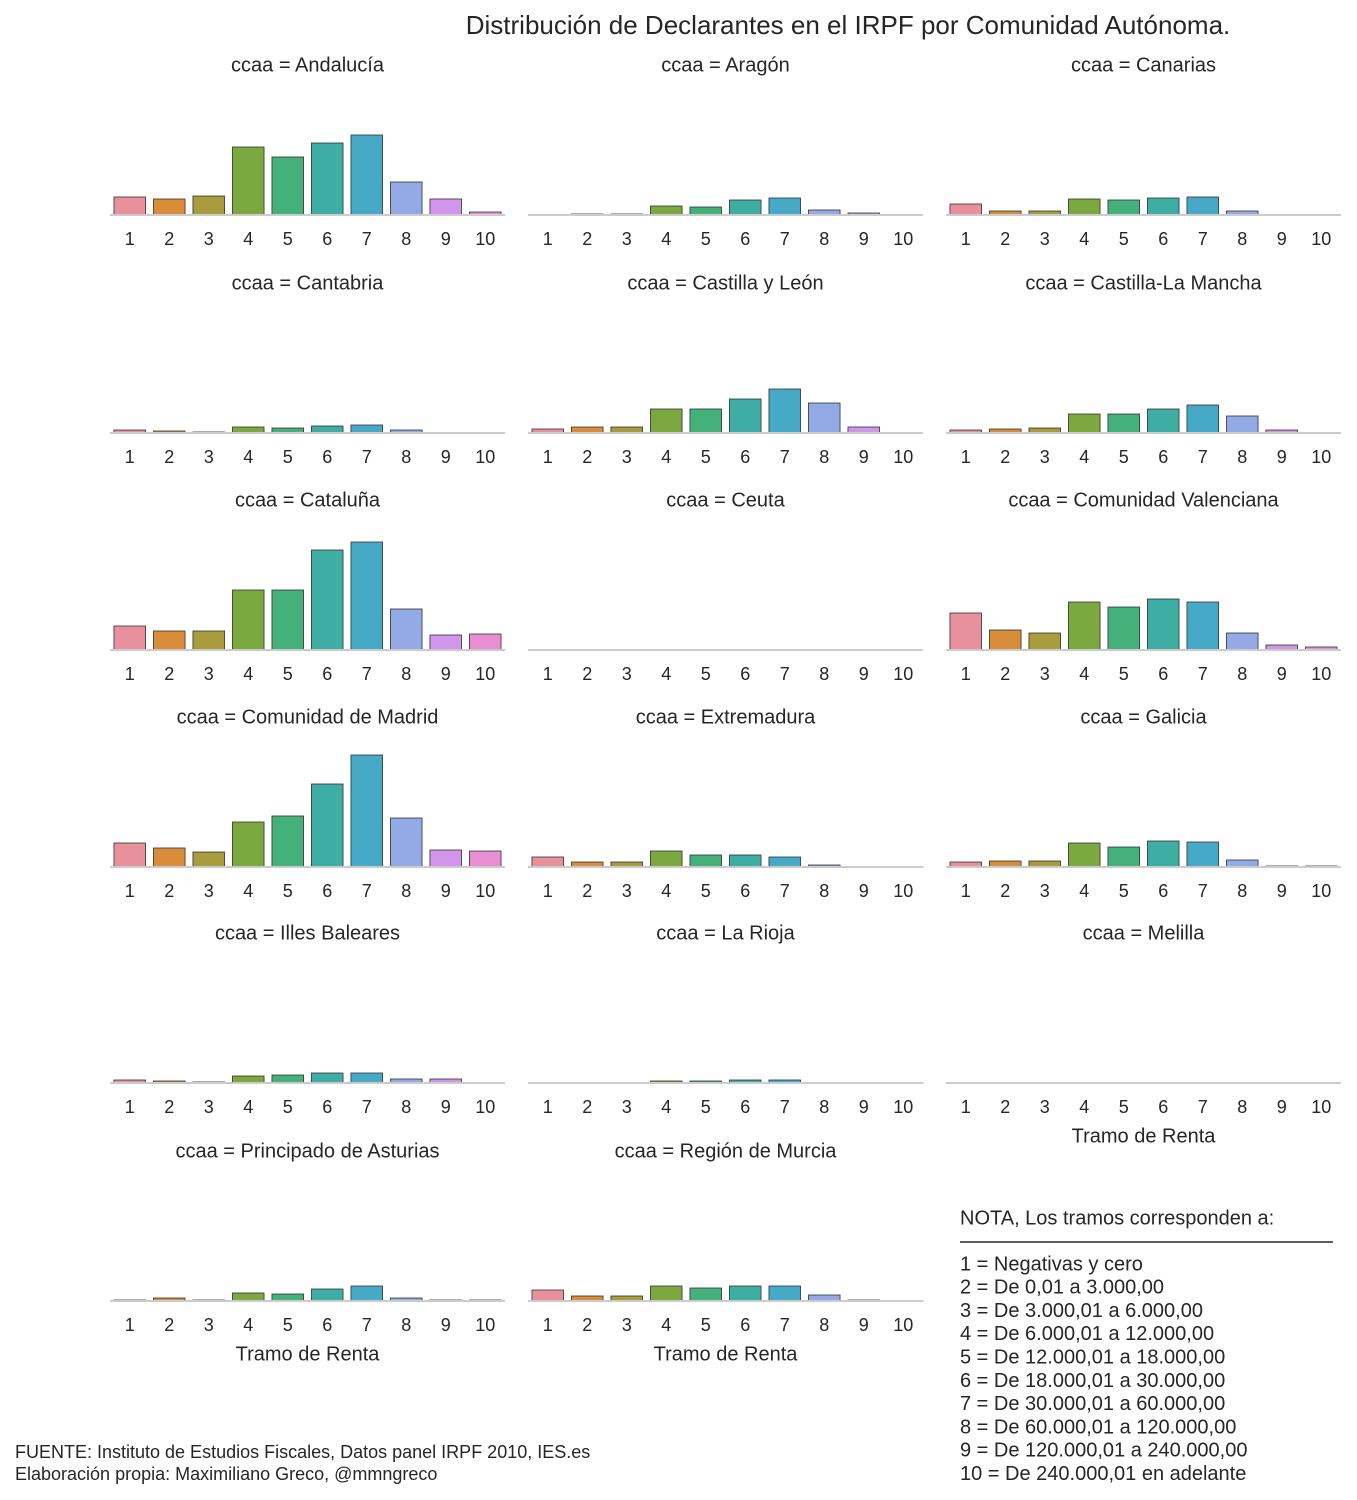  What do you see at coordinates (308, 65) in the screenshot?
I see `facet-title: ccaa = Andalucía` at bounding box center [308, 65].